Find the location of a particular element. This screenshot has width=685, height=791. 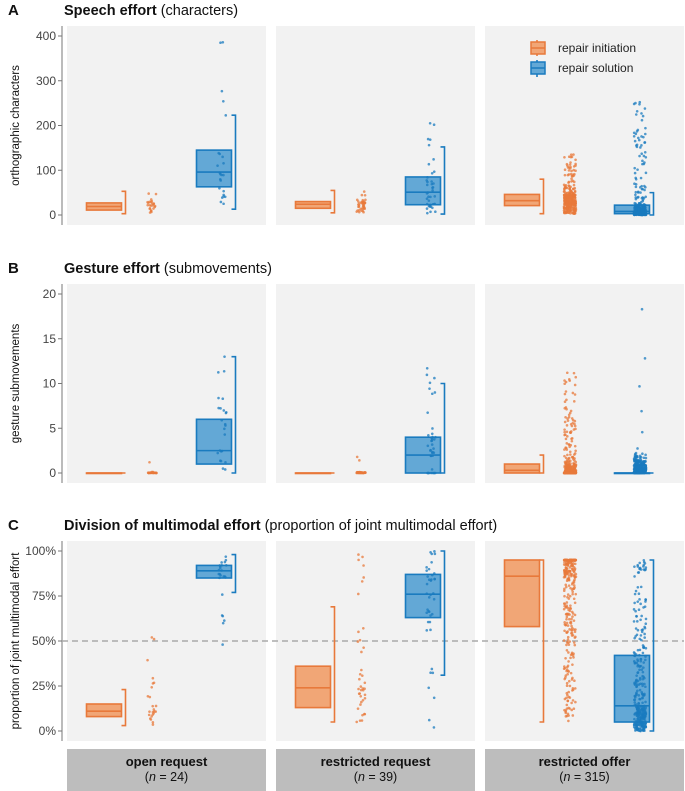

y-tick-label: 100 is located at coordinates (46, 170).